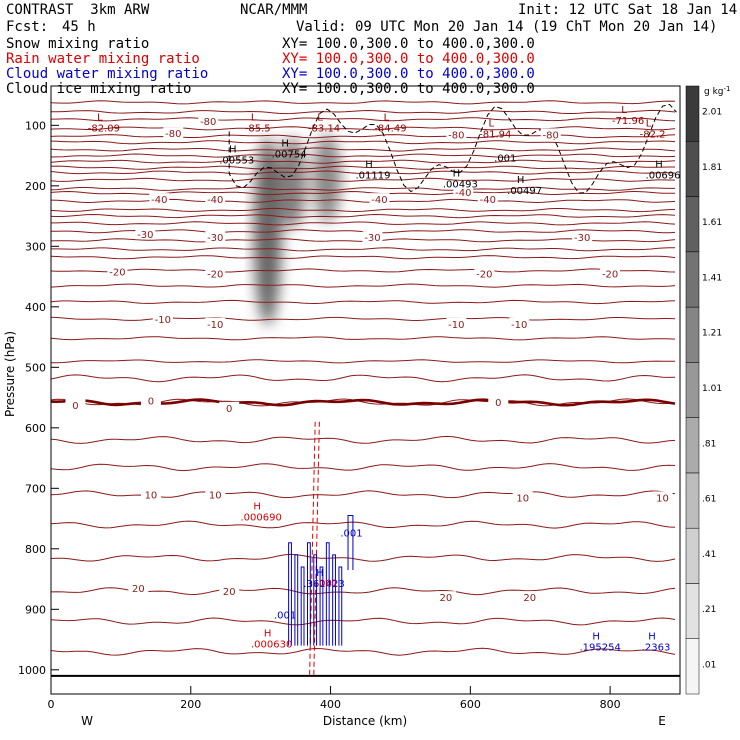 The image size is (740, 740). I want to click on isotherm-label: -30, so click(145, 235).